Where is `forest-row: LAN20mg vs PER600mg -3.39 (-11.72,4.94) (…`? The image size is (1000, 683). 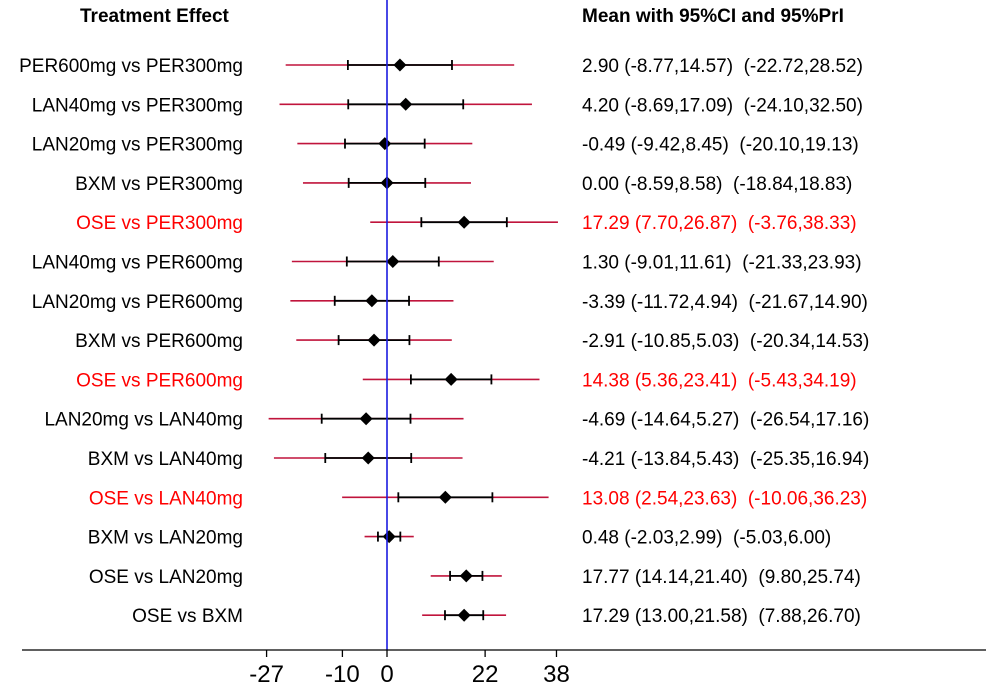 forest-row: LAN20mg vs PER600mg -3.39 (-11.72,4.94) (… is located at coordinates (450, 302).